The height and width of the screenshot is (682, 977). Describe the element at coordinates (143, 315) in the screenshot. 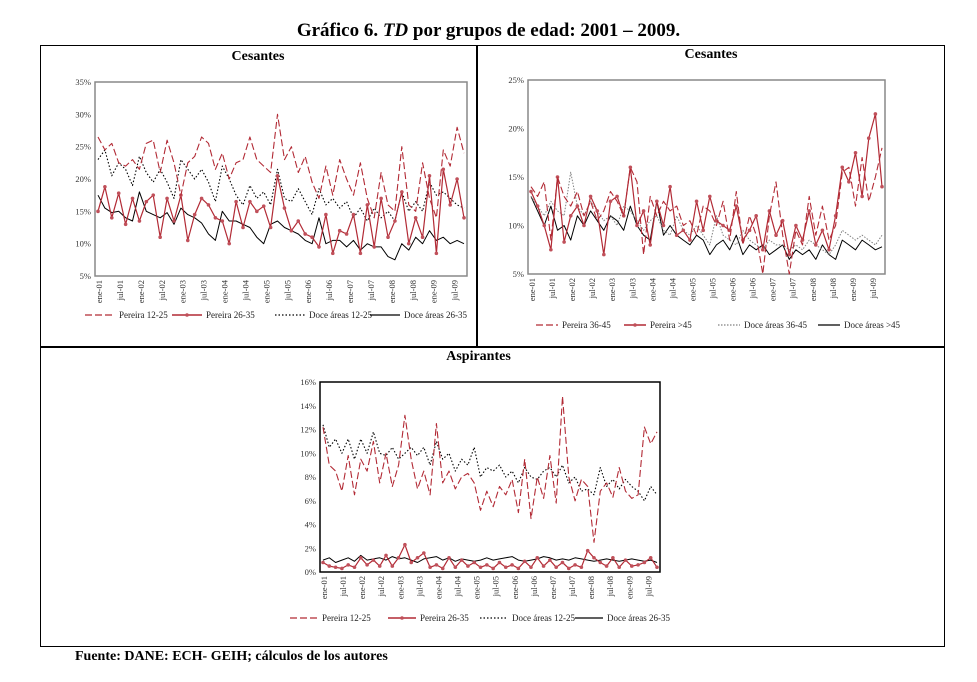

I see `legend-label-pereira-12-25: Pereira 12-25` at that location.